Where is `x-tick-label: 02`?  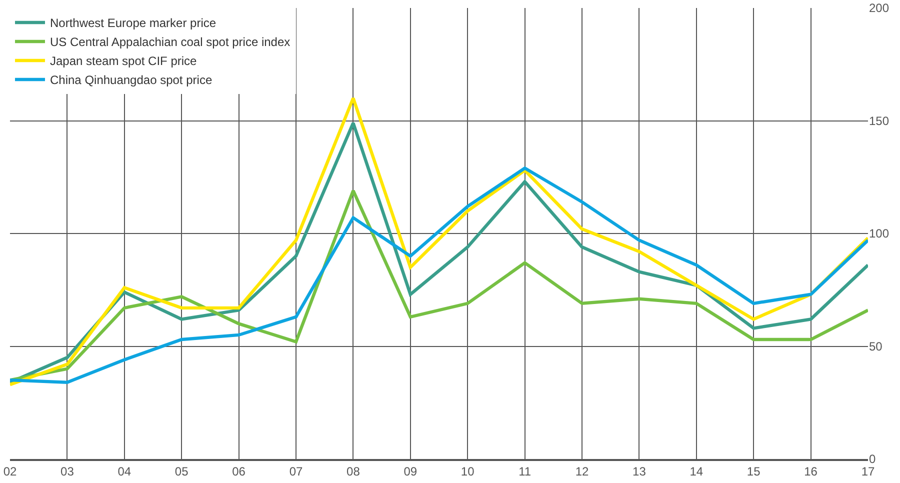 x-tick-label: 02 is located at coordinates (10, 471).